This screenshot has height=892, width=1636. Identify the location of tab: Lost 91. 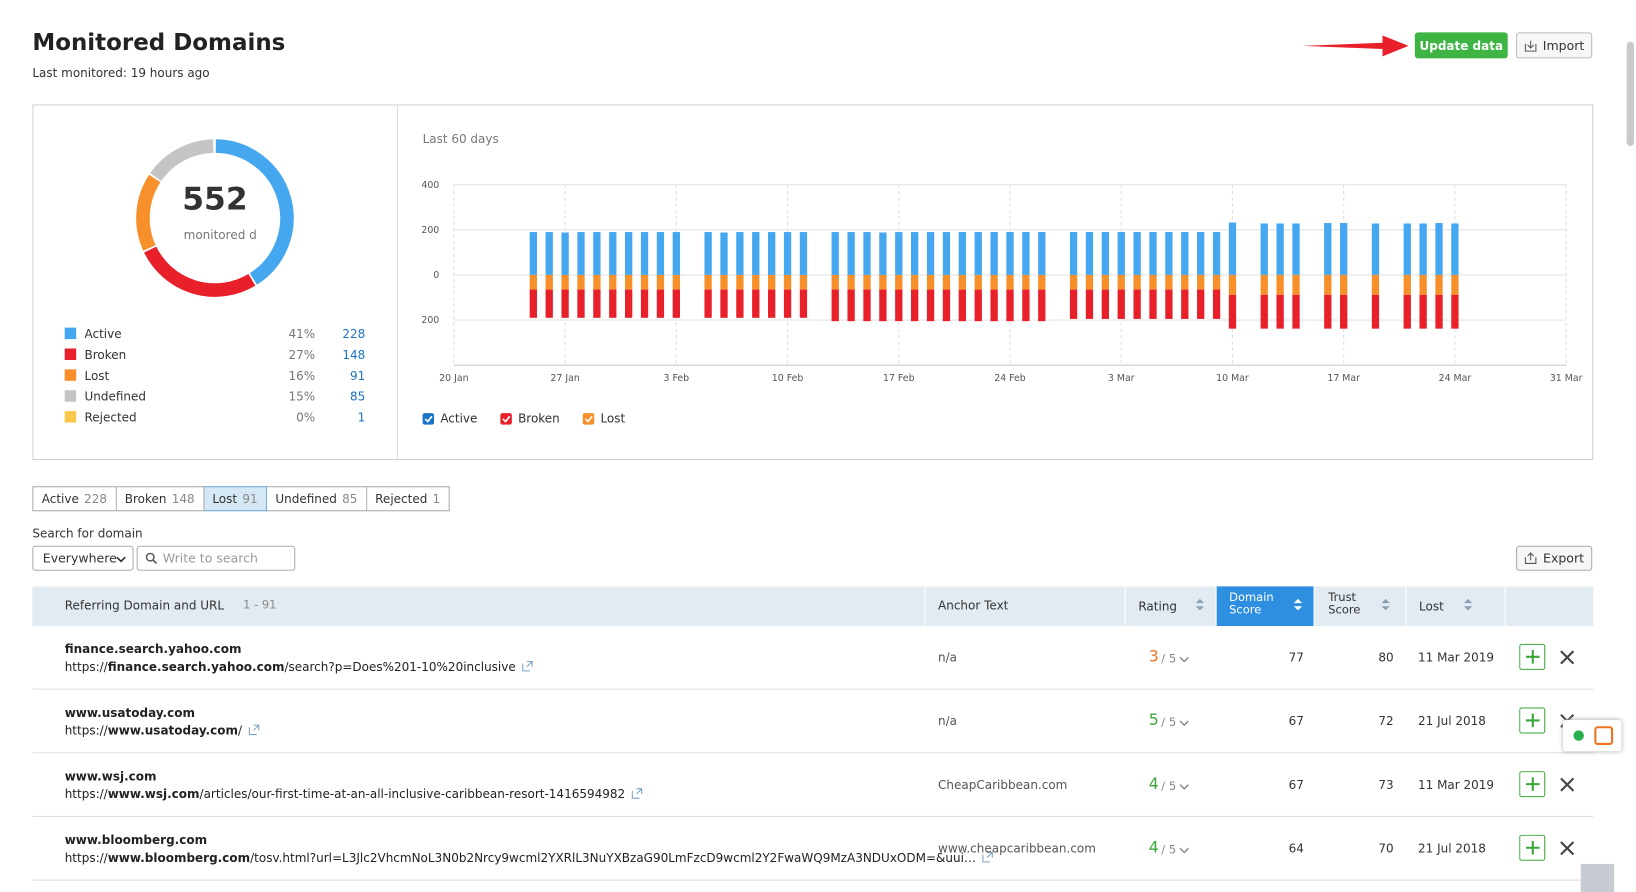
(235, 499).